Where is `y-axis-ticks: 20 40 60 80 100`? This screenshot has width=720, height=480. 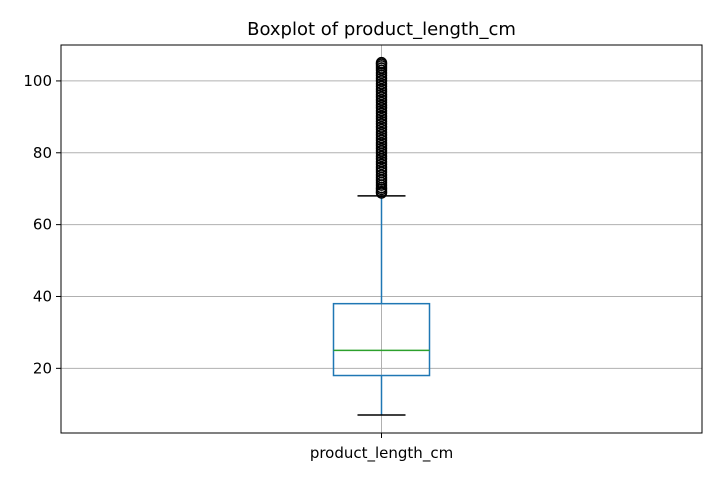
y-axis-ticks: 20 40 60 80 100 is located at coordinates (42, 224).